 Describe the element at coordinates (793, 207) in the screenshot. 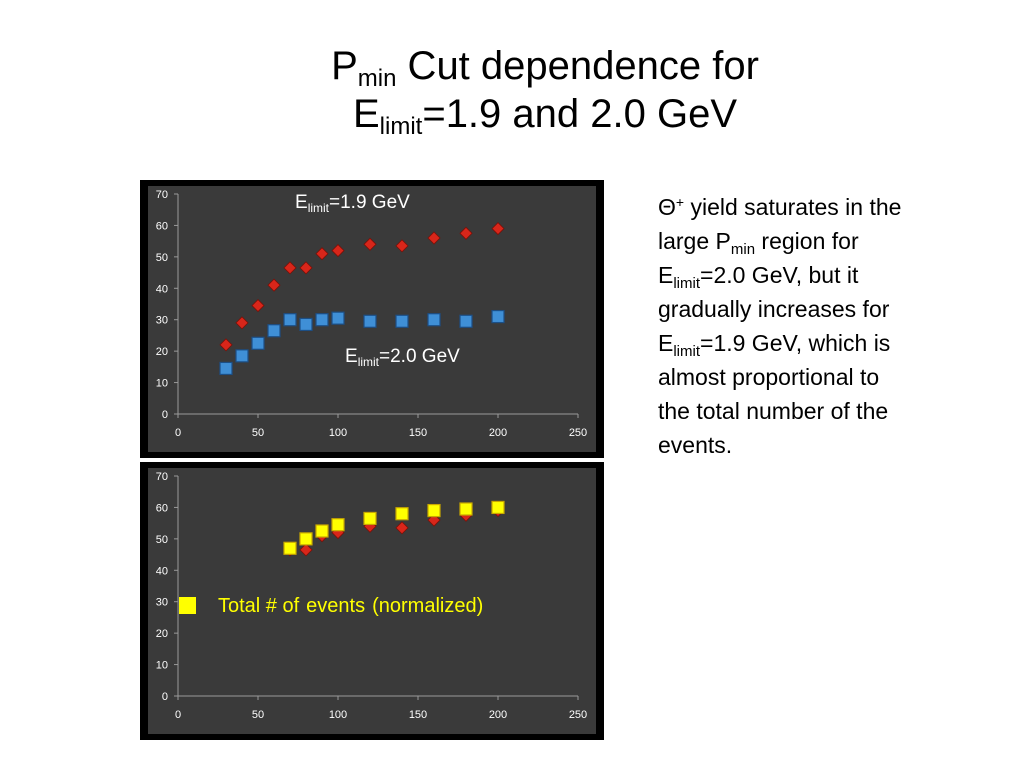

I see `desc-line-1-rest: yield saturates in the` at that location.